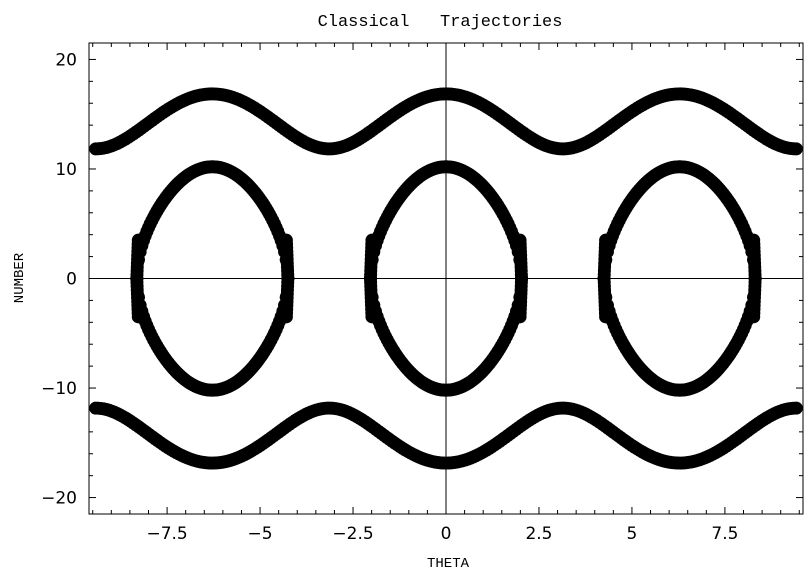  I want to click on x-tick-label: 7.5, so click(724, 534).